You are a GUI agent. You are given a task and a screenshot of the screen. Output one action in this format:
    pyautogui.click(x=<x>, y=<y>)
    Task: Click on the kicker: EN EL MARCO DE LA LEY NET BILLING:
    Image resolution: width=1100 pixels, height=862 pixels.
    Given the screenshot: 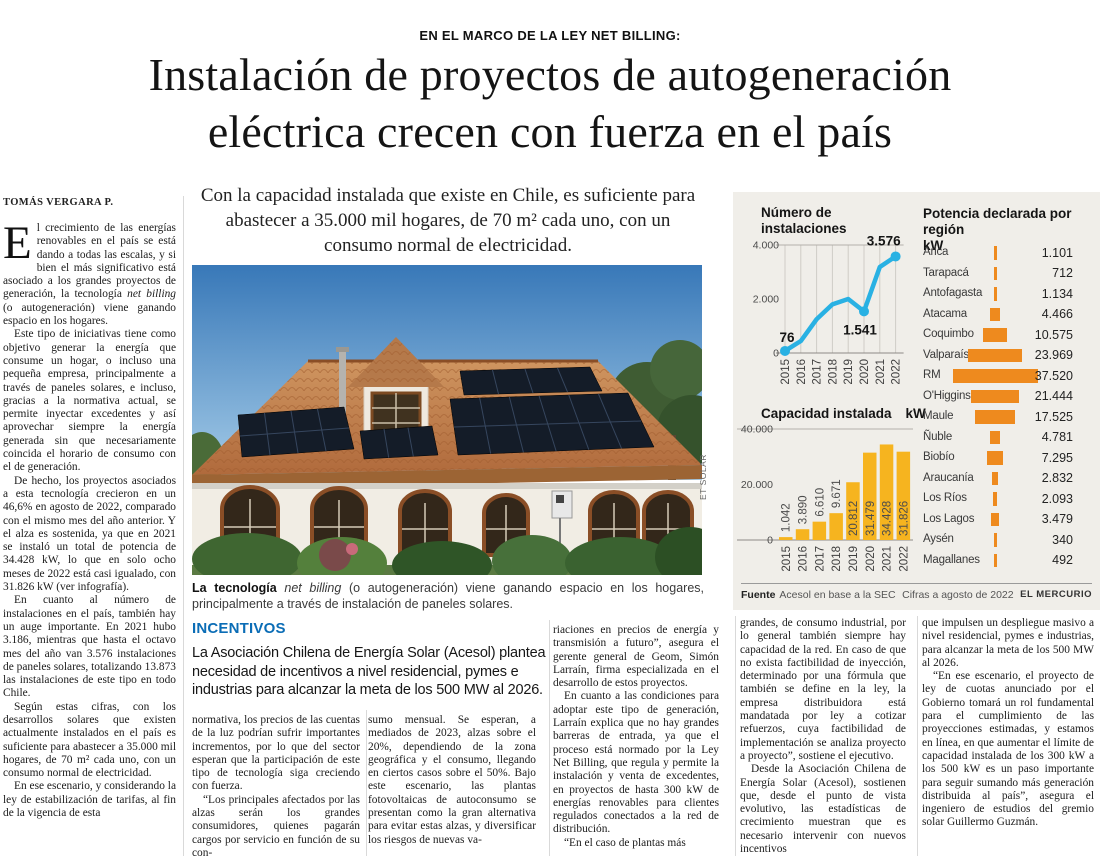 What is the action you would take?
    pyautogui.click(x=550, y=35)
    